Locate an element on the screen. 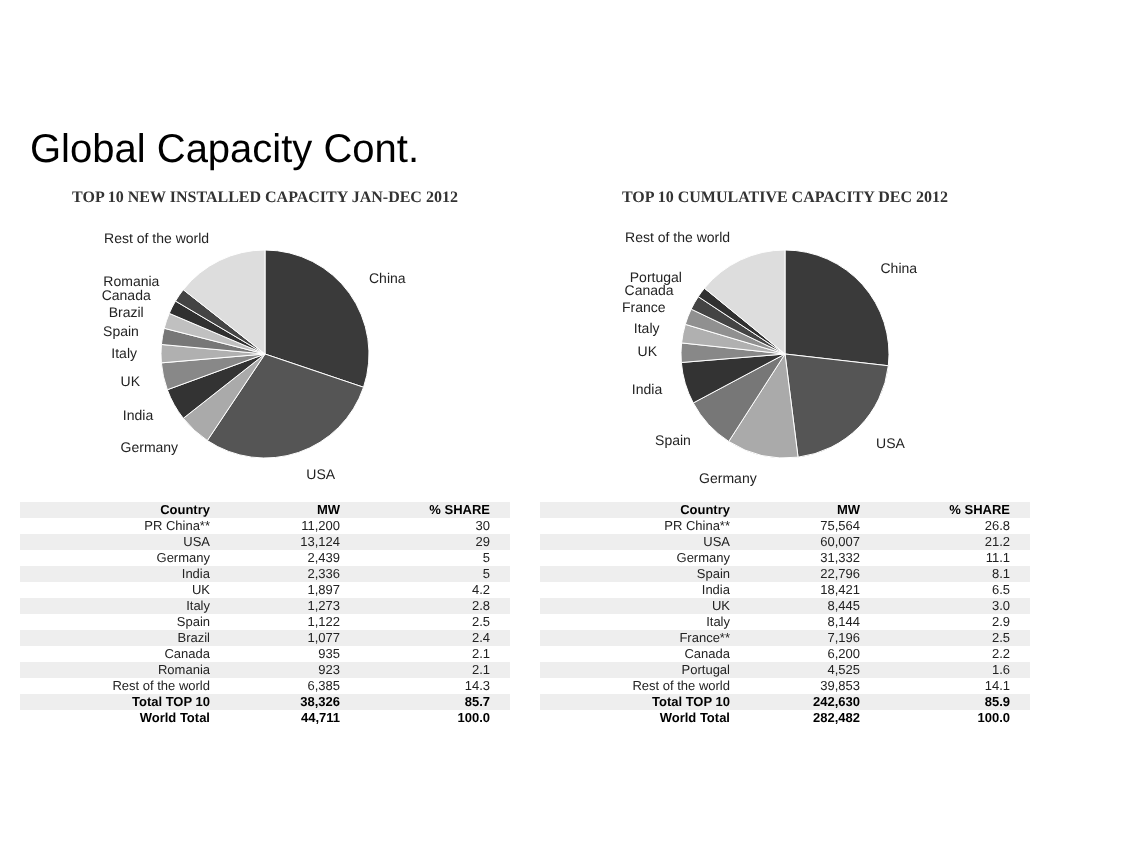 The width and height of the screenshot is (1130, 852). chart-title: TOP 10 NEW INSTALLED CAPACITY JAN-DEC 2012 is located at coordinates (265, 197).